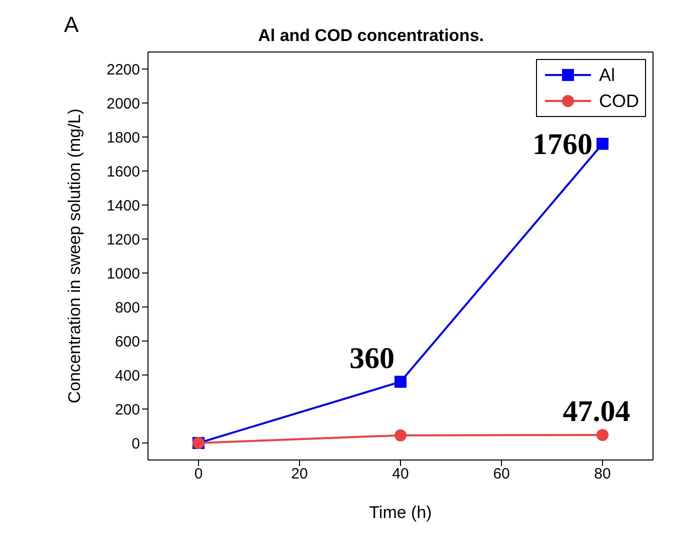 The image size is (679, 534). What do you see at coordinates (127, 409) in the screenshot?
I see `y-tick-label: 200` at bounding box center [127, 409].